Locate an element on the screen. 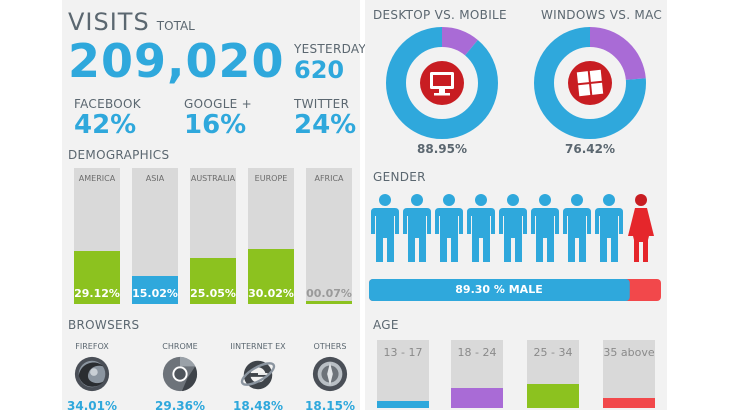 The image size is (730, 410). desktop-mobile-slice-primary is located at coordinates (442, 83).